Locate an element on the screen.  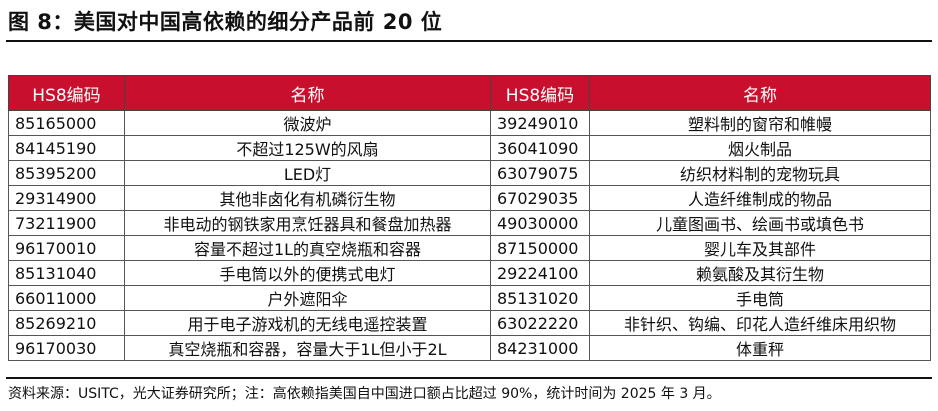
cell-code-right: 67029035 is located at coordinates (540, 198).